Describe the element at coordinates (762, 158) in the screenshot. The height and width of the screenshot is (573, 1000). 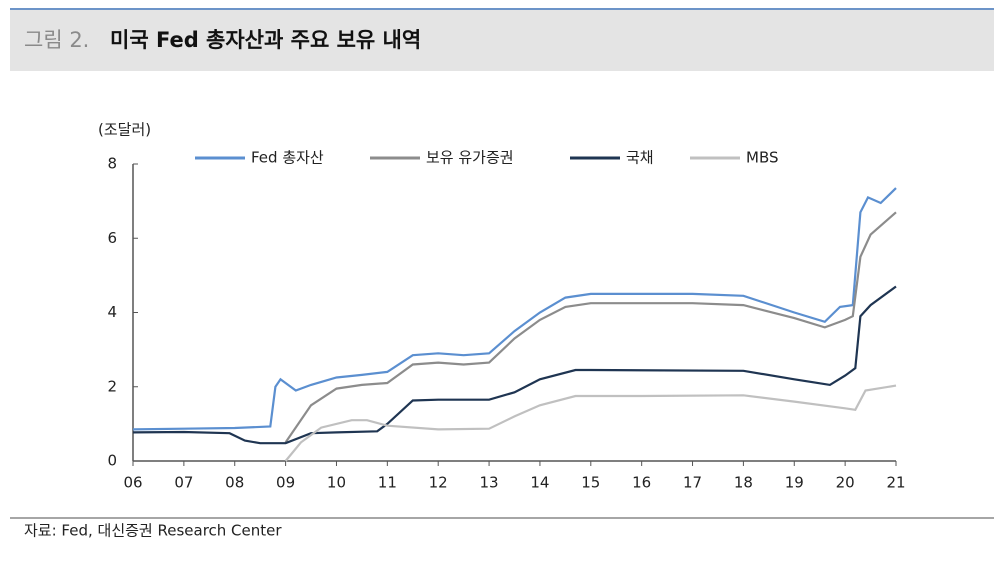
I see `legend-label: MBS` at that location.